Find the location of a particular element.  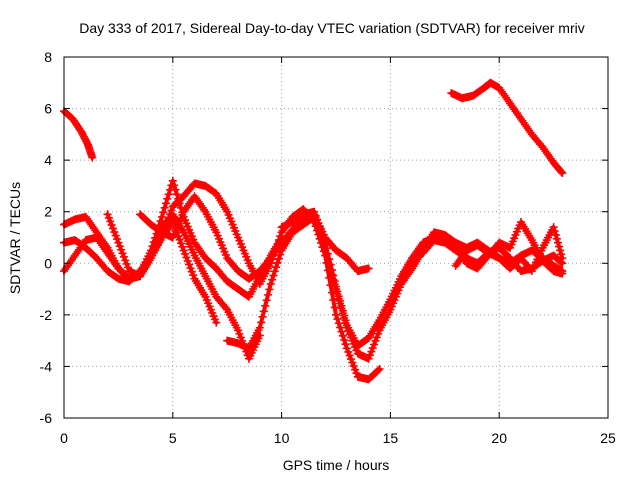

y-tick-label: 0 is located at coordinates (48, 263).